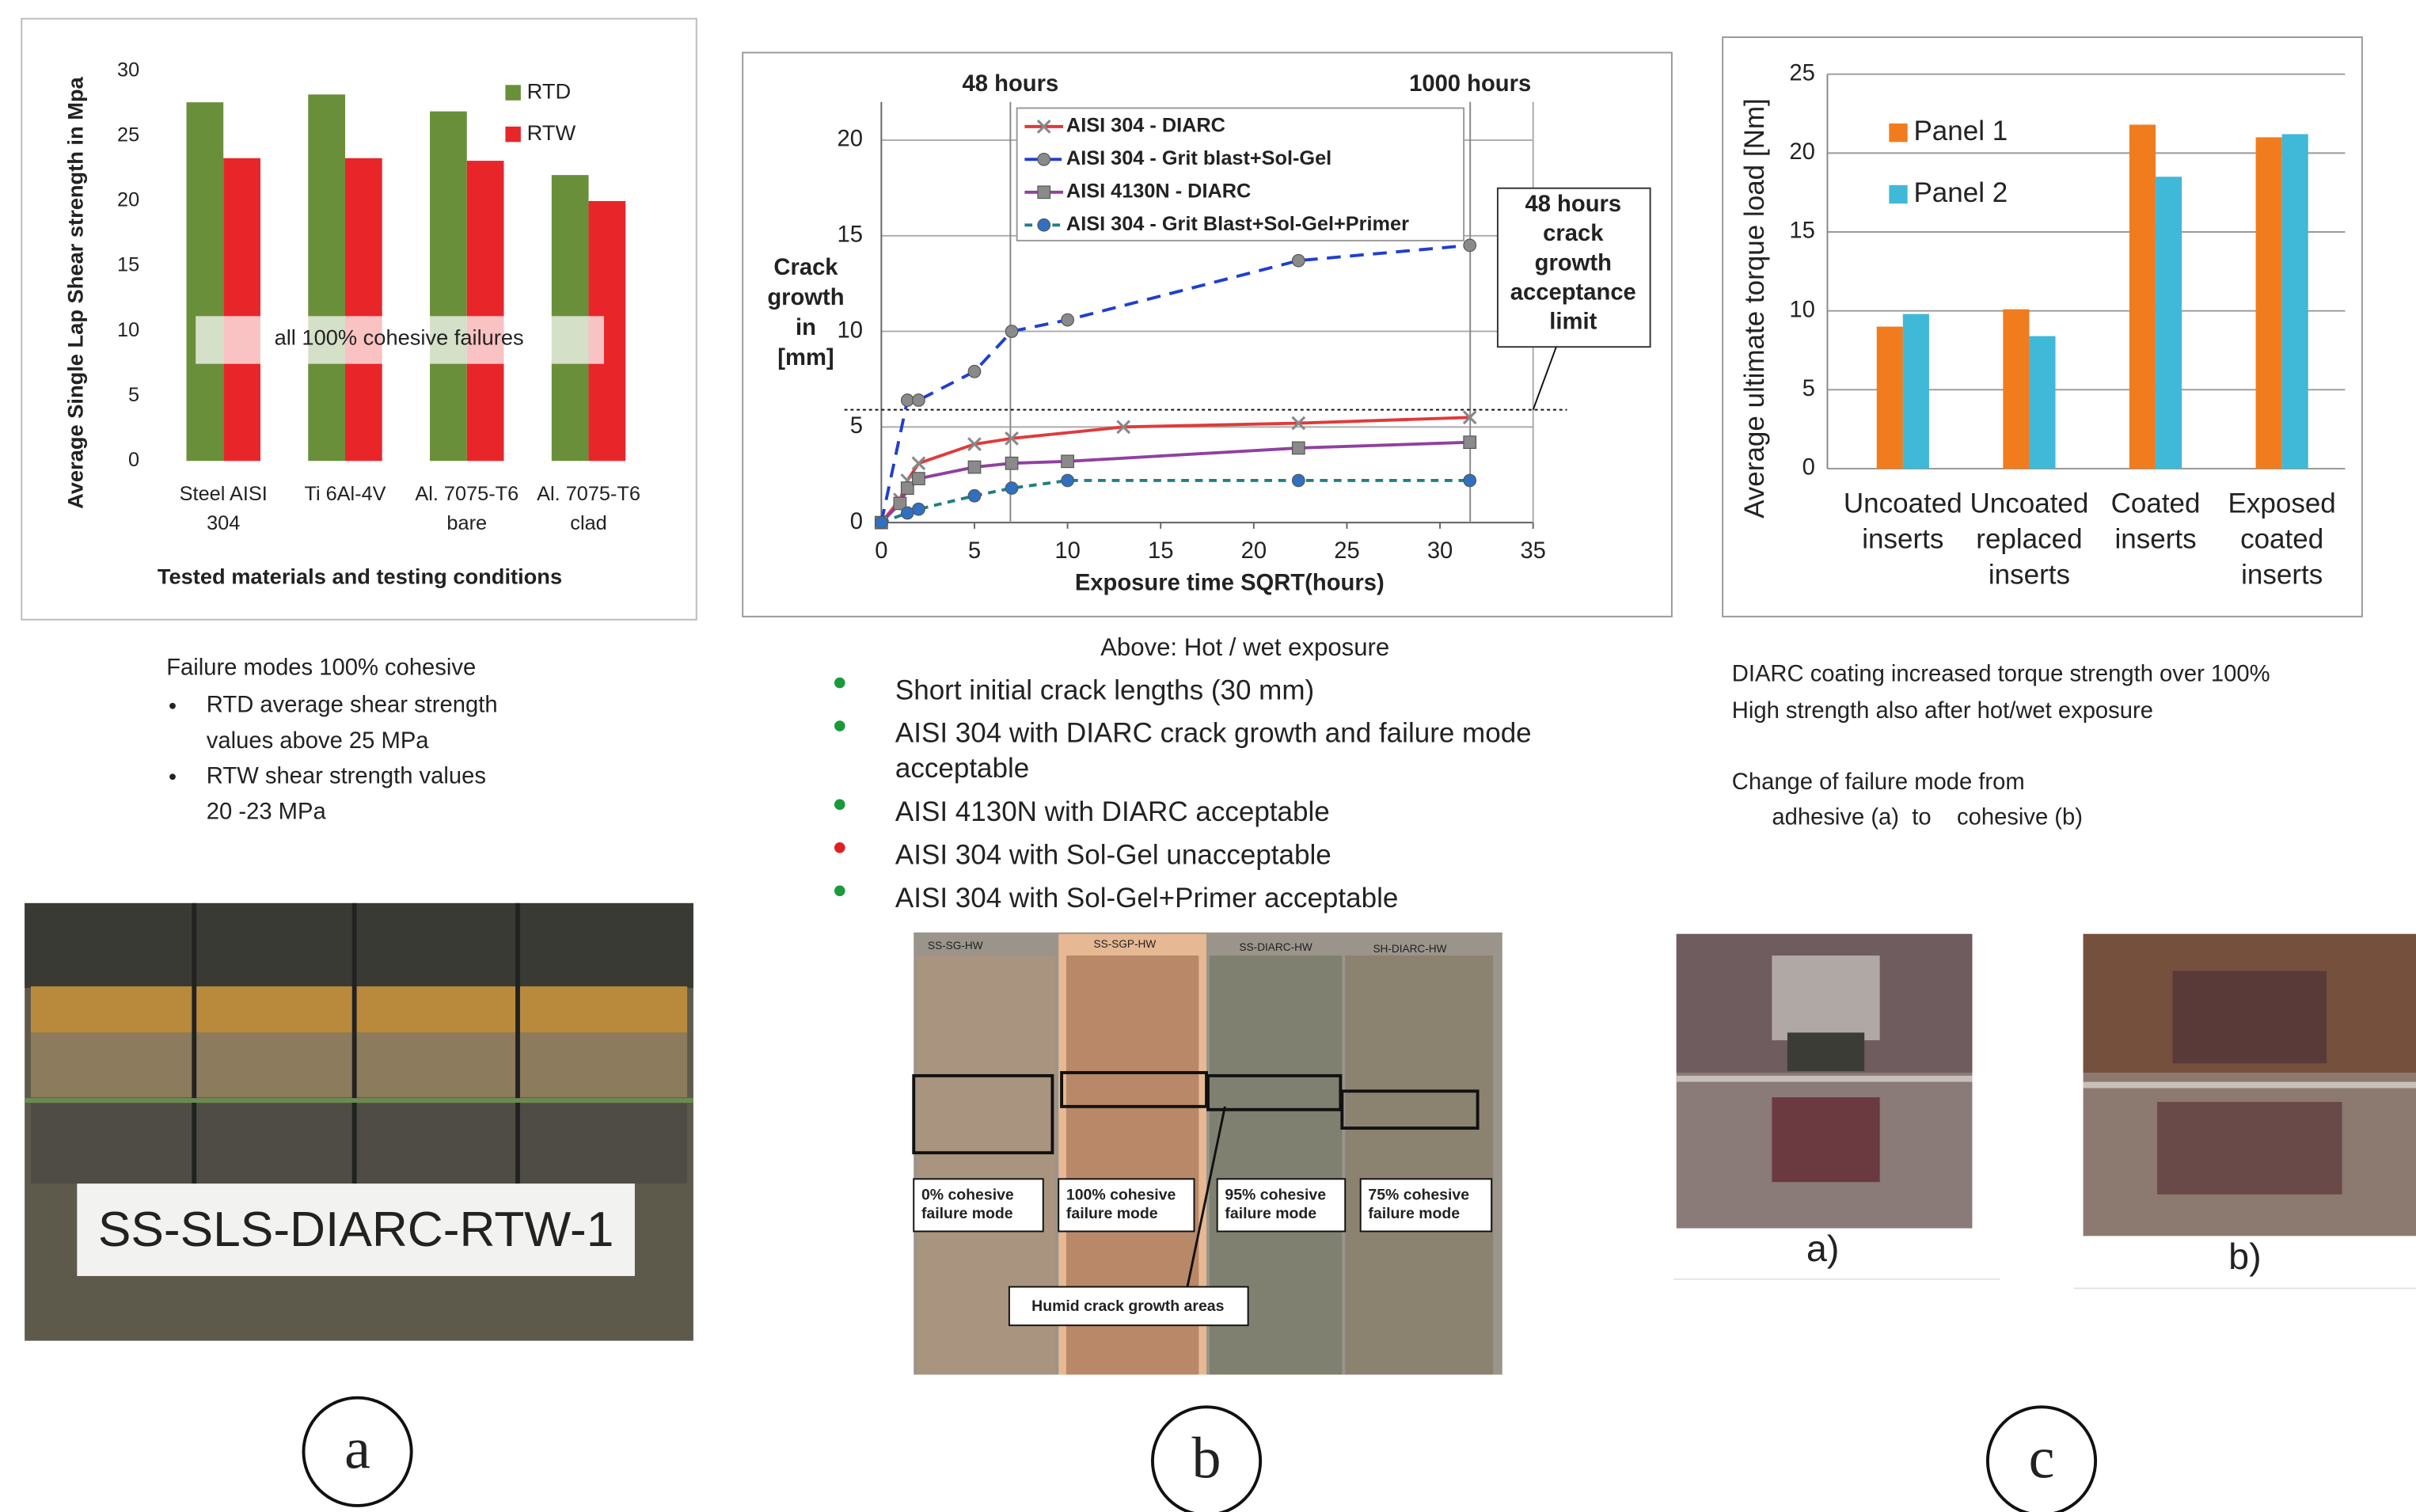 Image resolution: width=2416 pixels, height=1512 pixels. Describe the element at coordinates (345, 494) in the screenshot. I see `x-tick-label: Ti 6Al-4V` at that location.